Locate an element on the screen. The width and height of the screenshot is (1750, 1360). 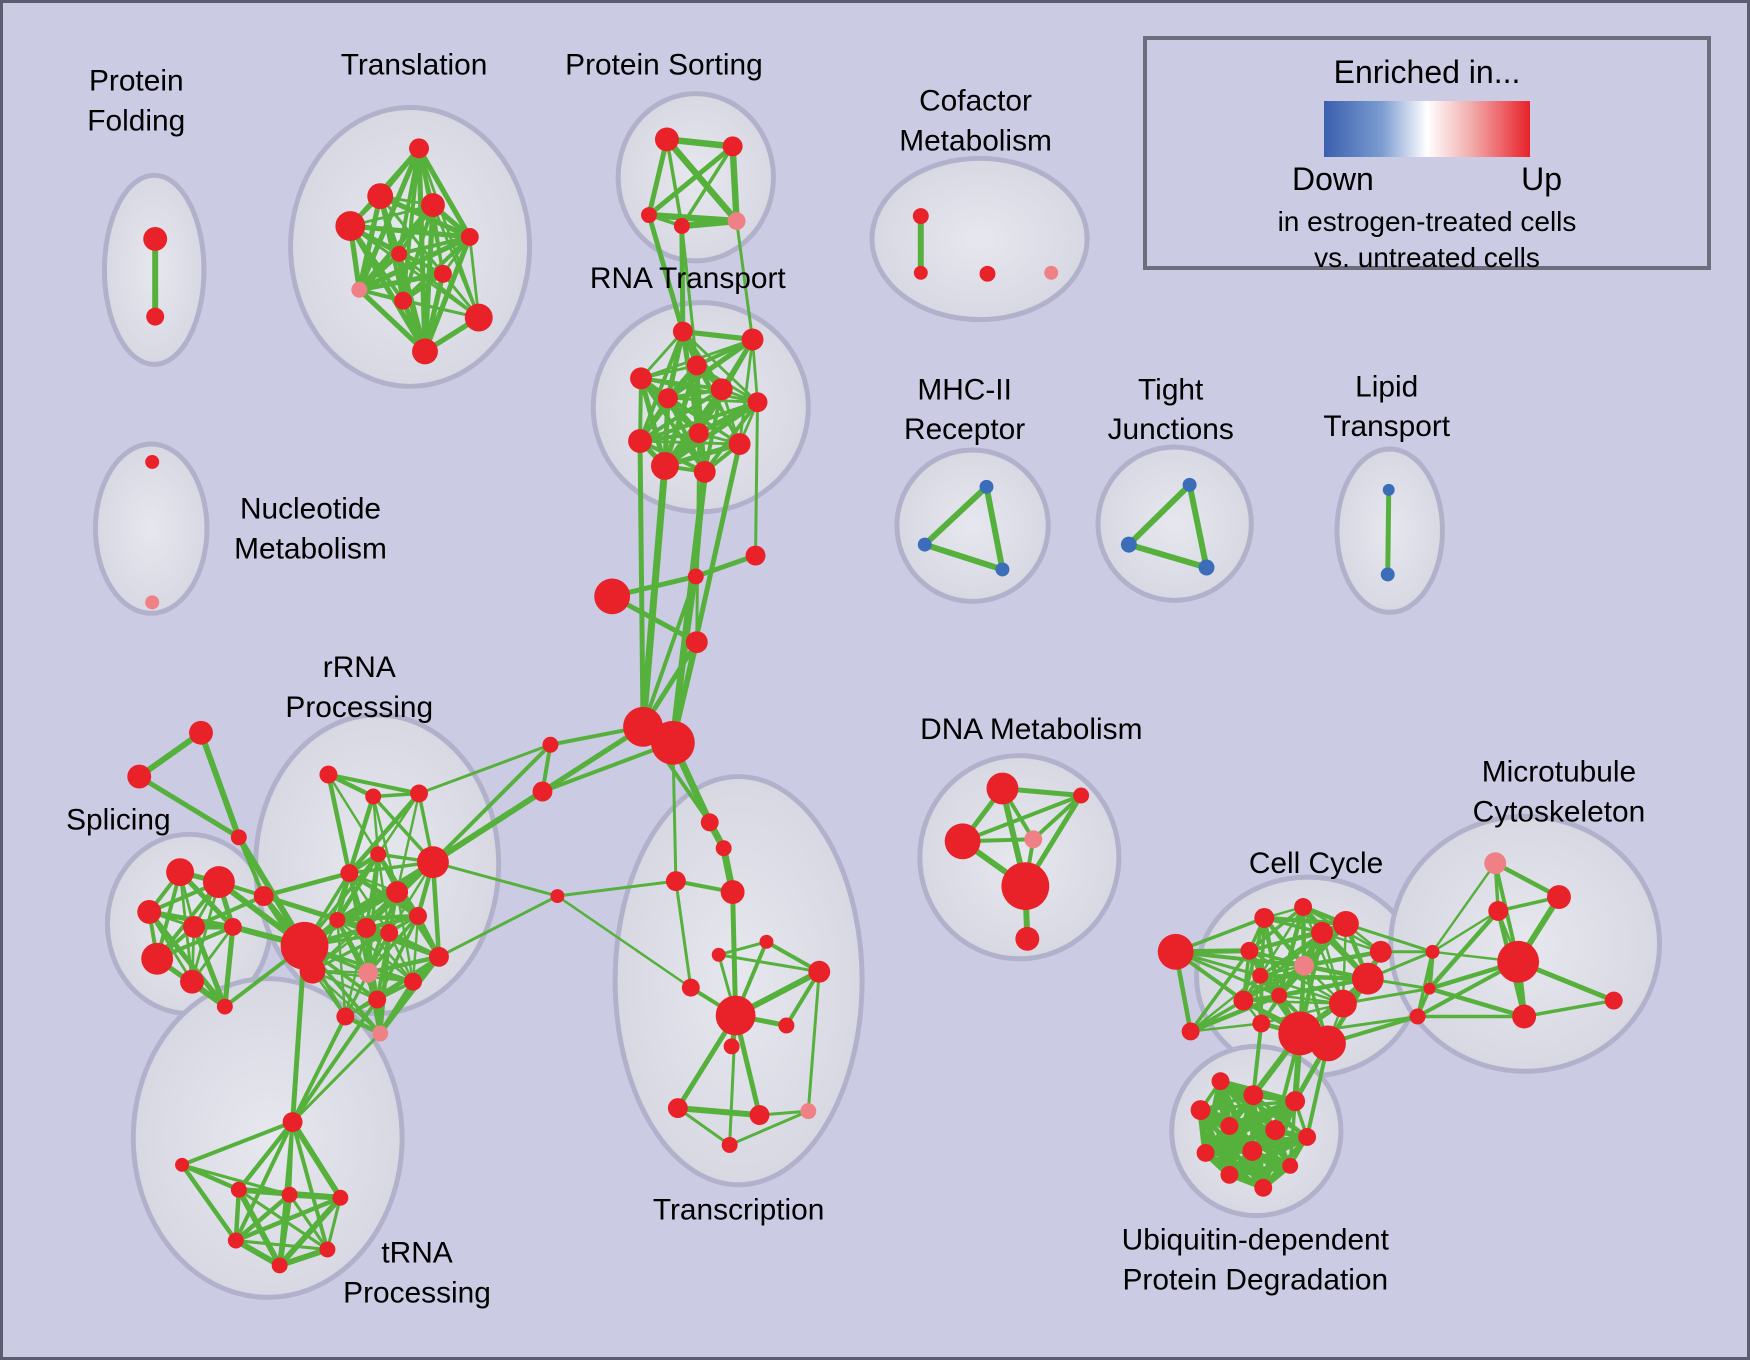
node-tight-junctions is located at coordinates (1189, 484).